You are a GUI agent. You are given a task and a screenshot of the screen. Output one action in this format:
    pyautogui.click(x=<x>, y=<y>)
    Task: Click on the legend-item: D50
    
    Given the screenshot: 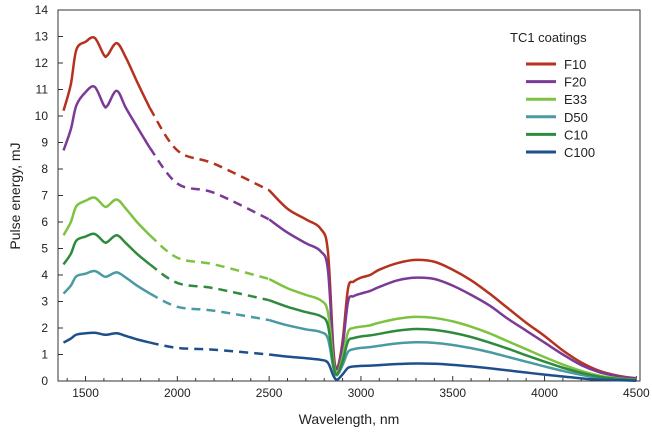 What is the action you would take?
    pyautogui.click(x=557, y=117)
    